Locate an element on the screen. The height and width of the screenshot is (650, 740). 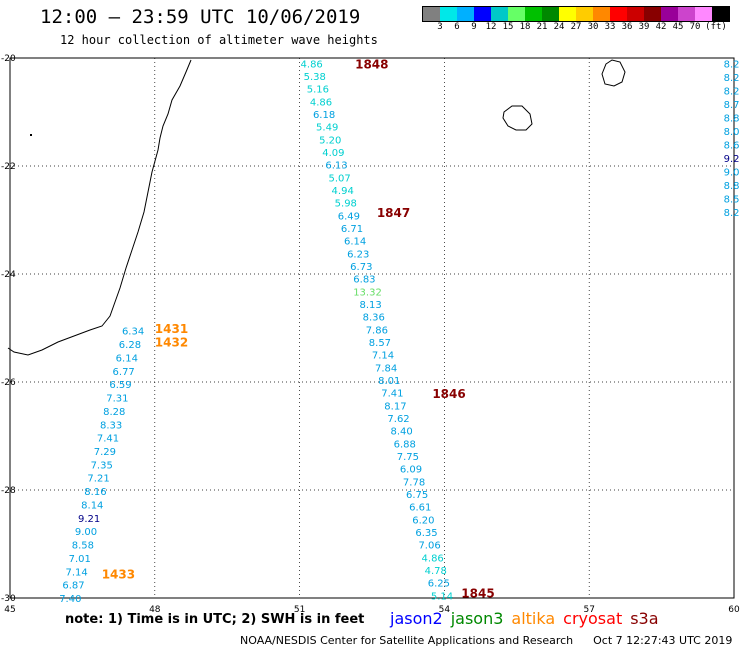
lat-tick-label: -28 is located at coordinates (8, 491).